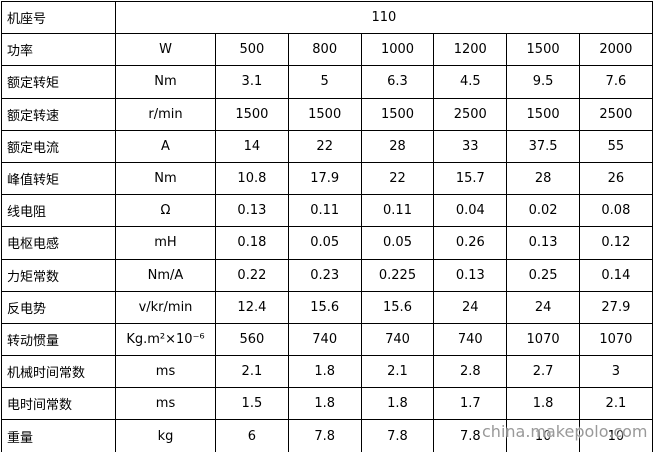 The width and height of the screenshot is (654, 452). I want to click on value-cell: 560, so click(252, 339).